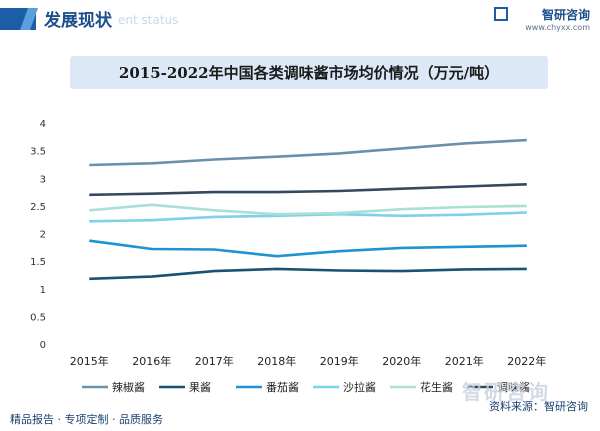 This screenshot has height=431, width=600. What do you see at coordinates (43, 124) in the screenshot?
I see `y-tick-label: 4` at bounding box center [43, 124].